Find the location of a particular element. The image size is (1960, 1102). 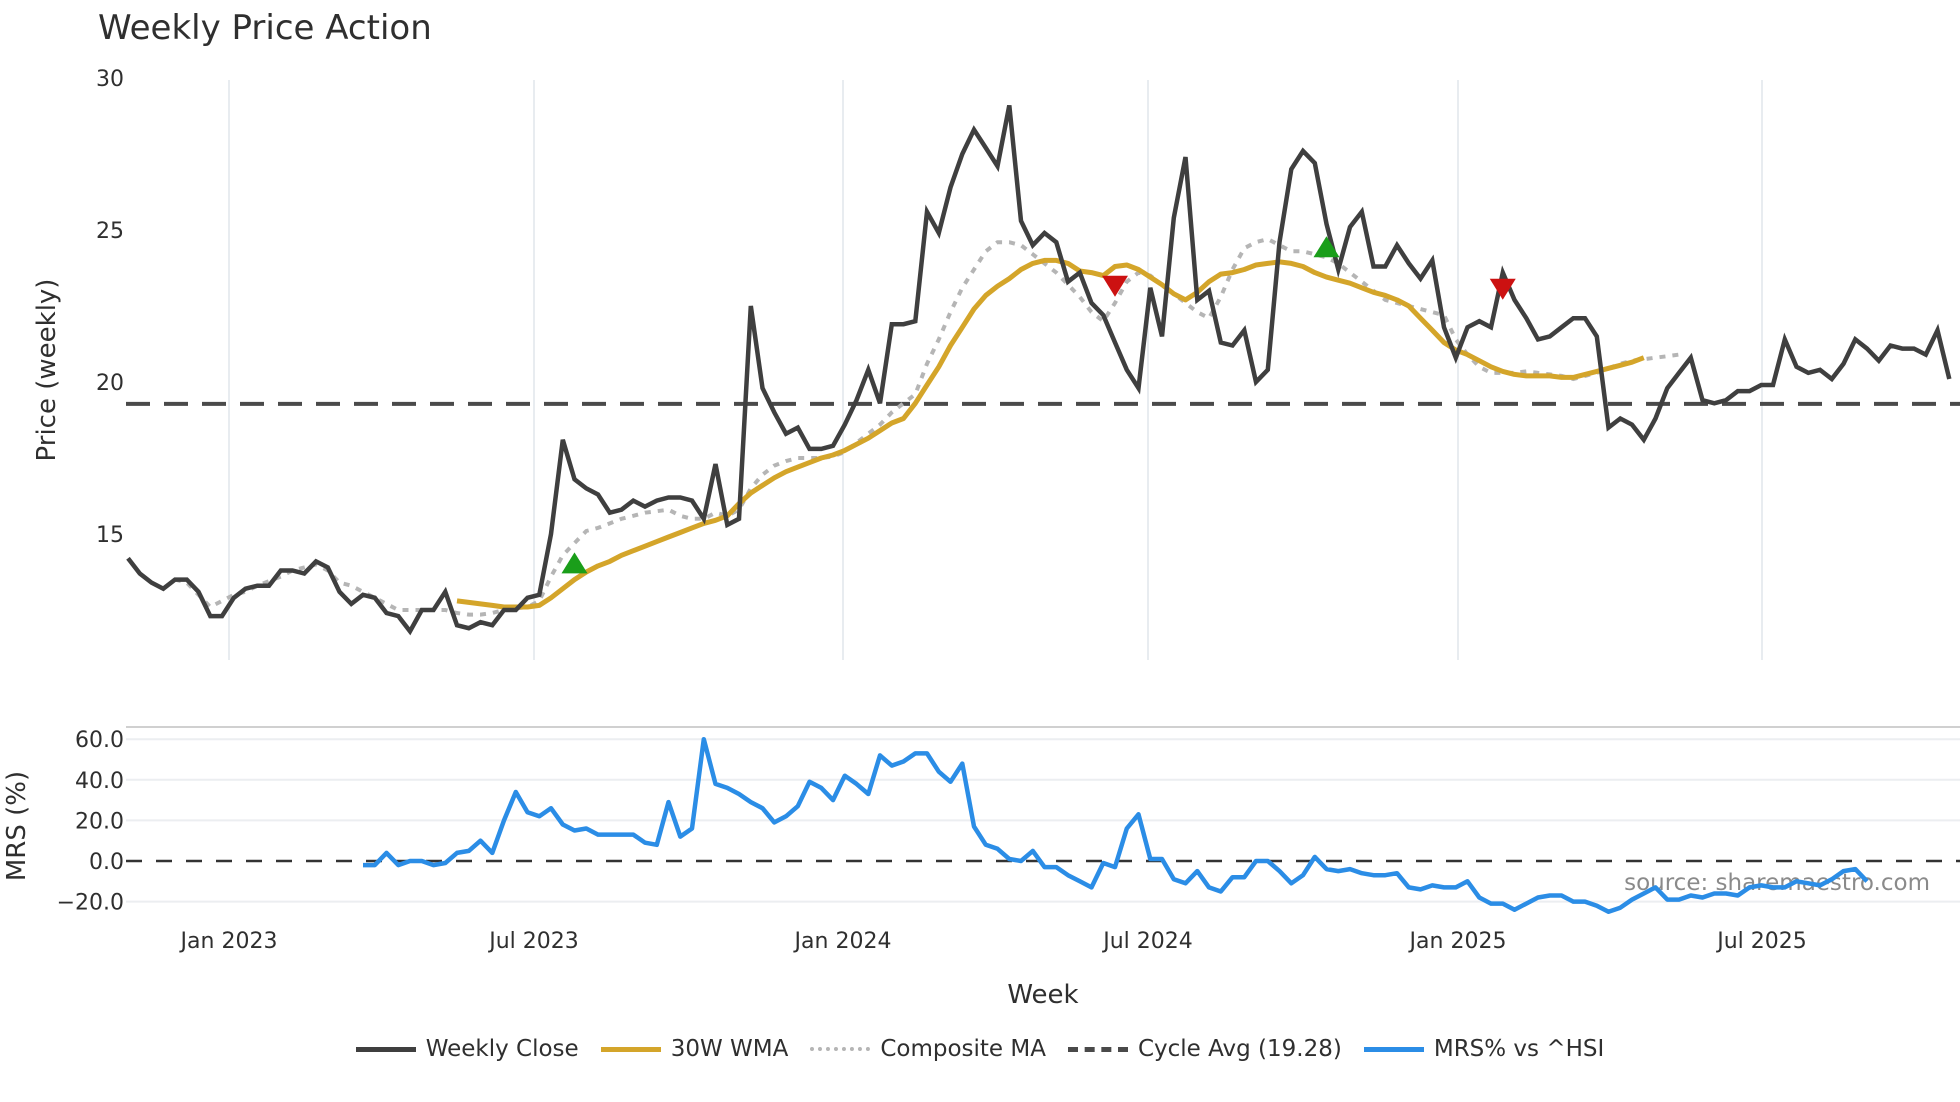

x-tick-label: Jul 2023 is located at coordinates (533, 941).